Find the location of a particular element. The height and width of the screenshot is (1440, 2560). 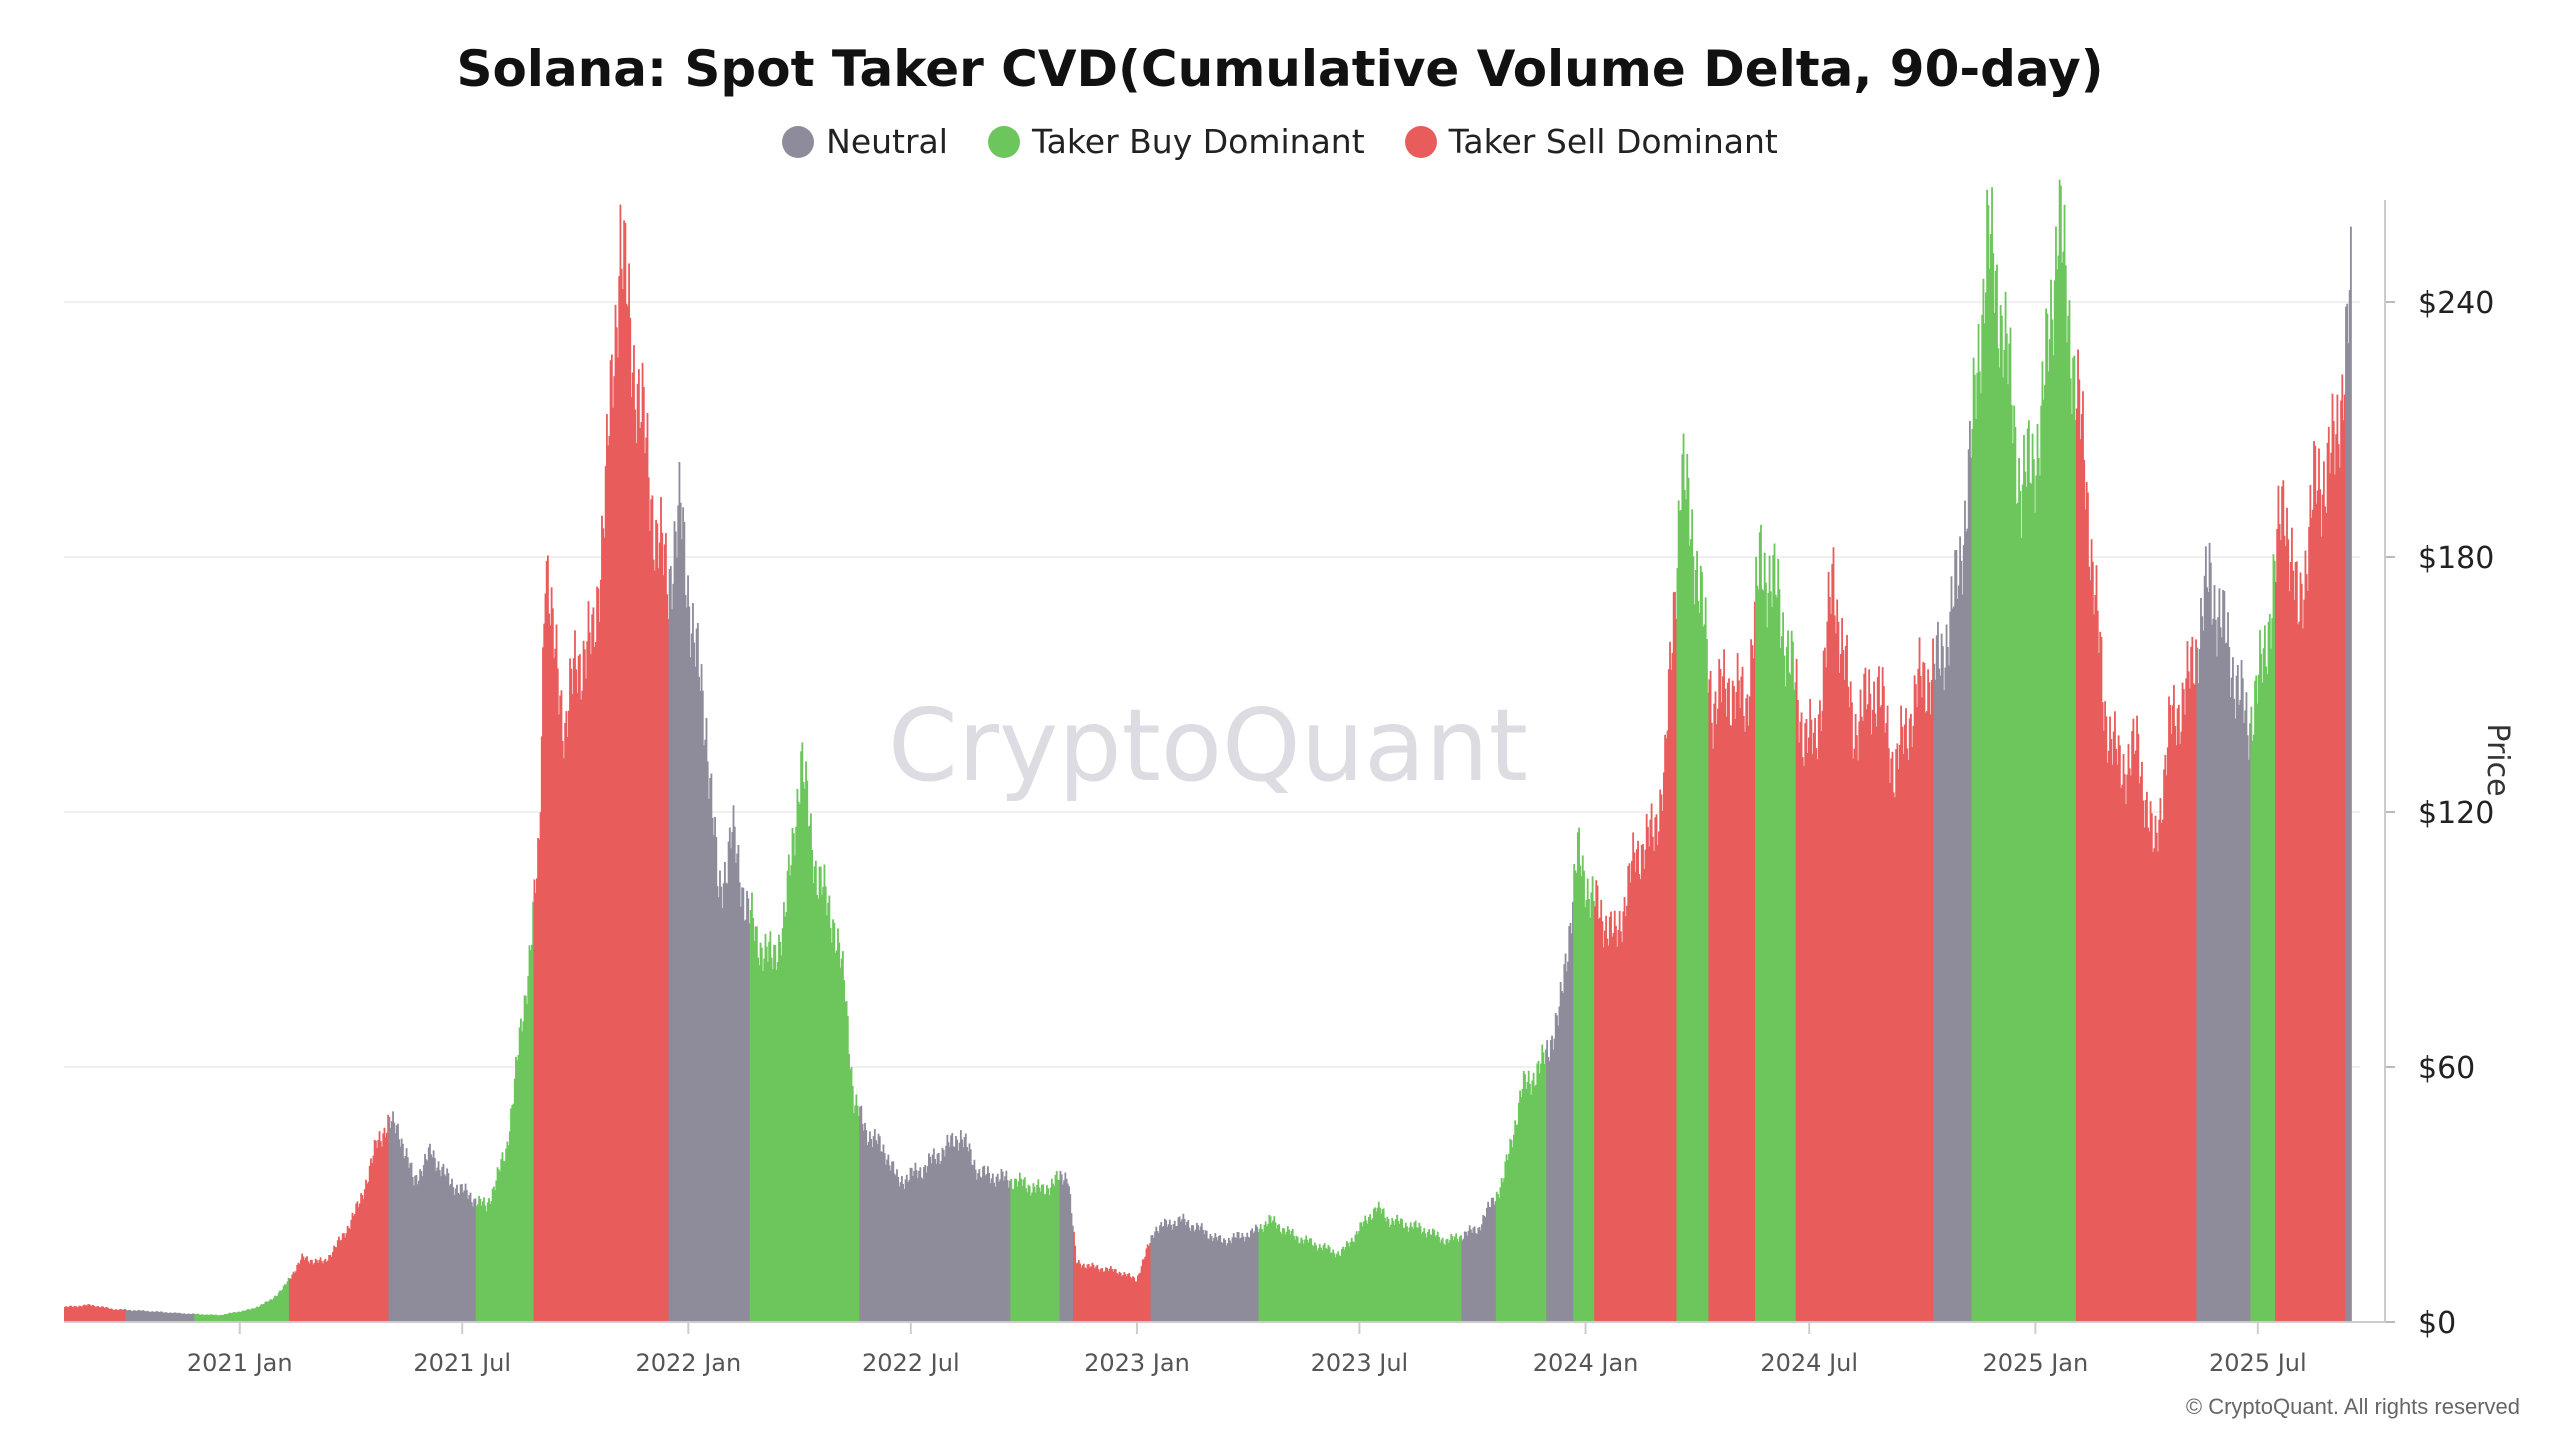

legend-item-taker-buy: Taker Buy Dominant is located at coordinates (1176, 141).